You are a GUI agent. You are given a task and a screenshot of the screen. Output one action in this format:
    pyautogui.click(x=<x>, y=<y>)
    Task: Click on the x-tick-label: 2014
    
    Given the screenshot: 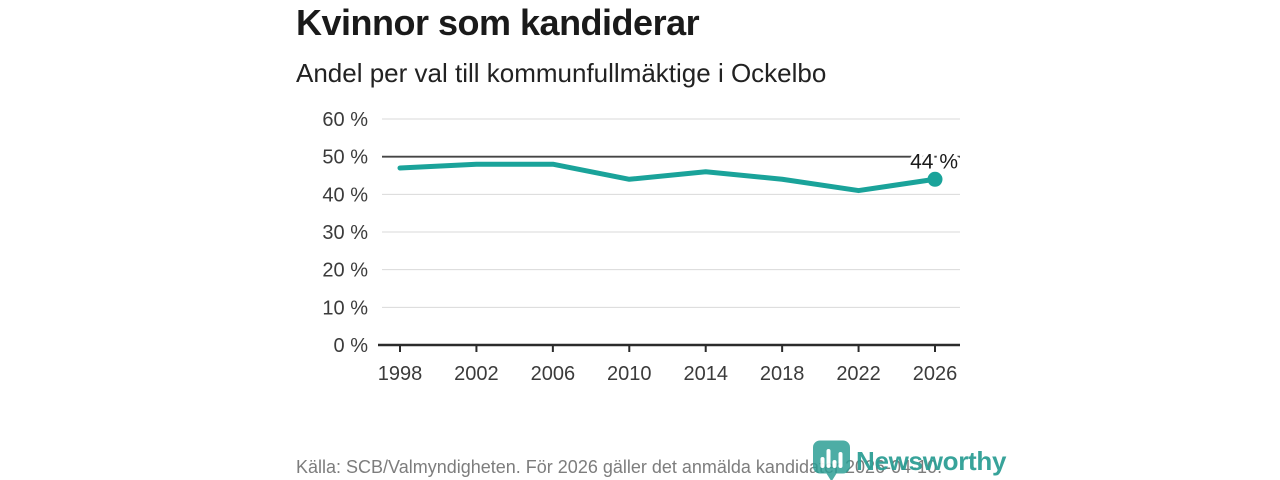 What is the action you would take?
    pyautogui.click(x=705, y=374)
    